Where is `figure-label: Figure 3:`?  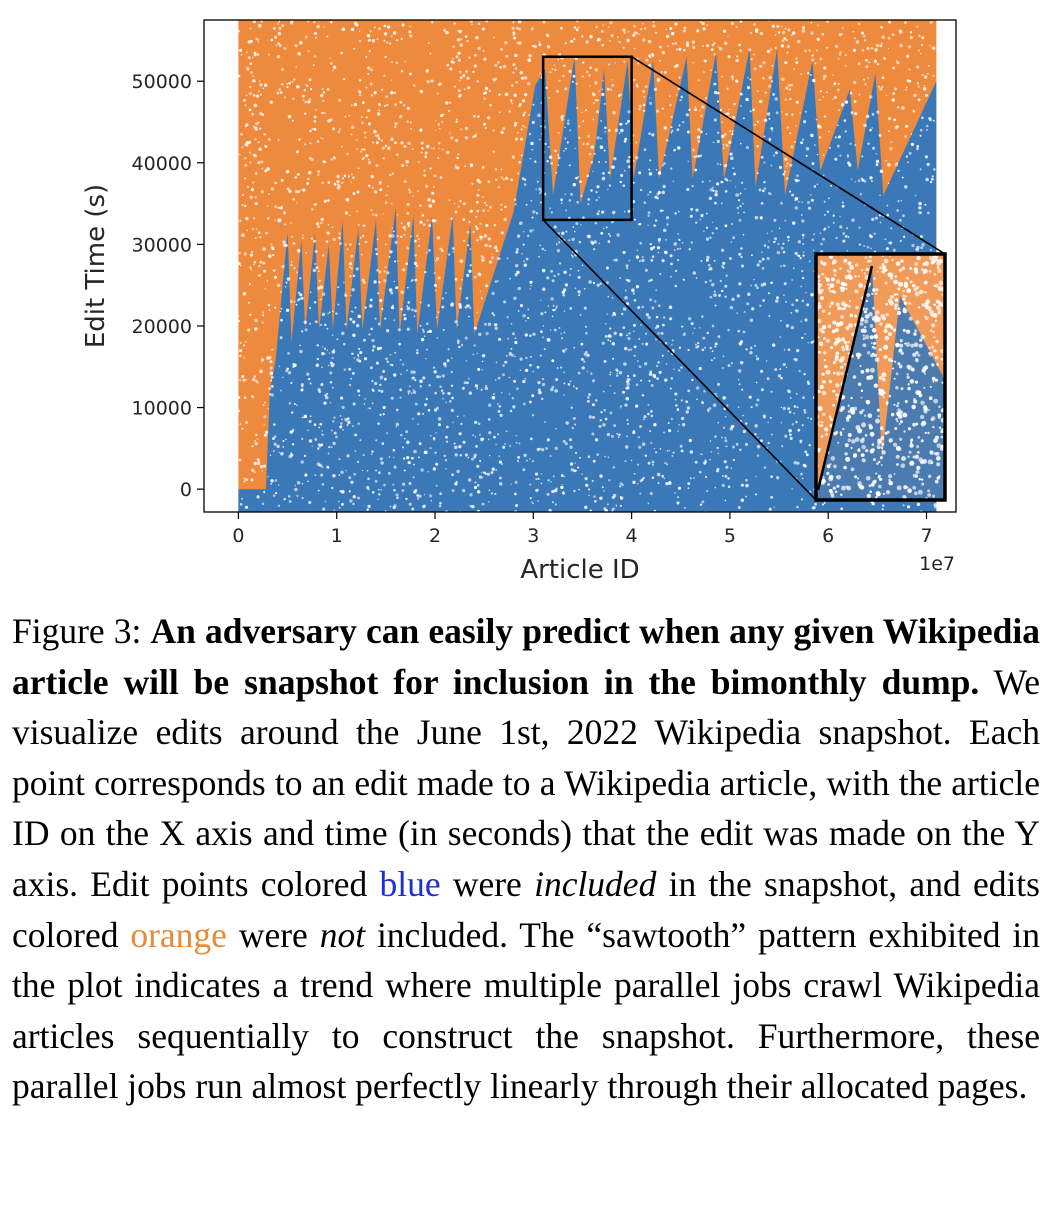
figure-label: Figure 3: is located at coordinates (81, 631).